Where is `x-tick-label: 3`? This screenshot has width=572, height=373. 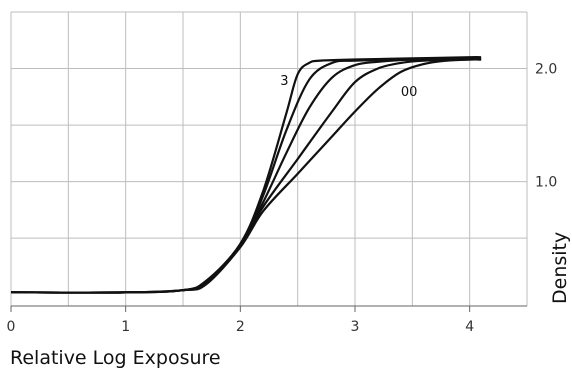
x-tick-label: 3 is located at coordinates (355, 327).